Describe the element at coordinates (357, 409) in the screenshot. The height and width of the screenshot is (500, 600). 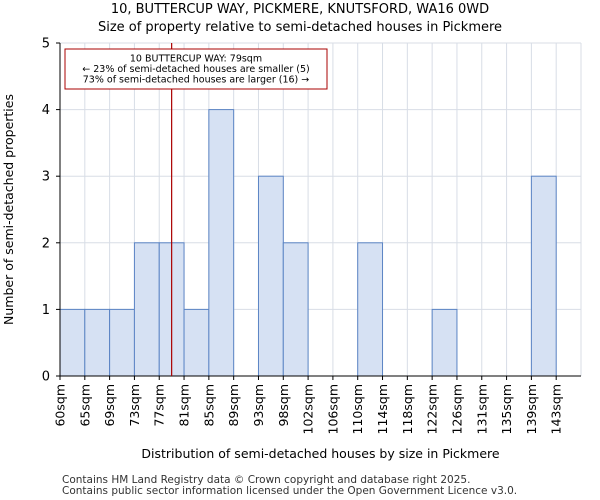
I see `x-tick-label: 110sqm` at that location.